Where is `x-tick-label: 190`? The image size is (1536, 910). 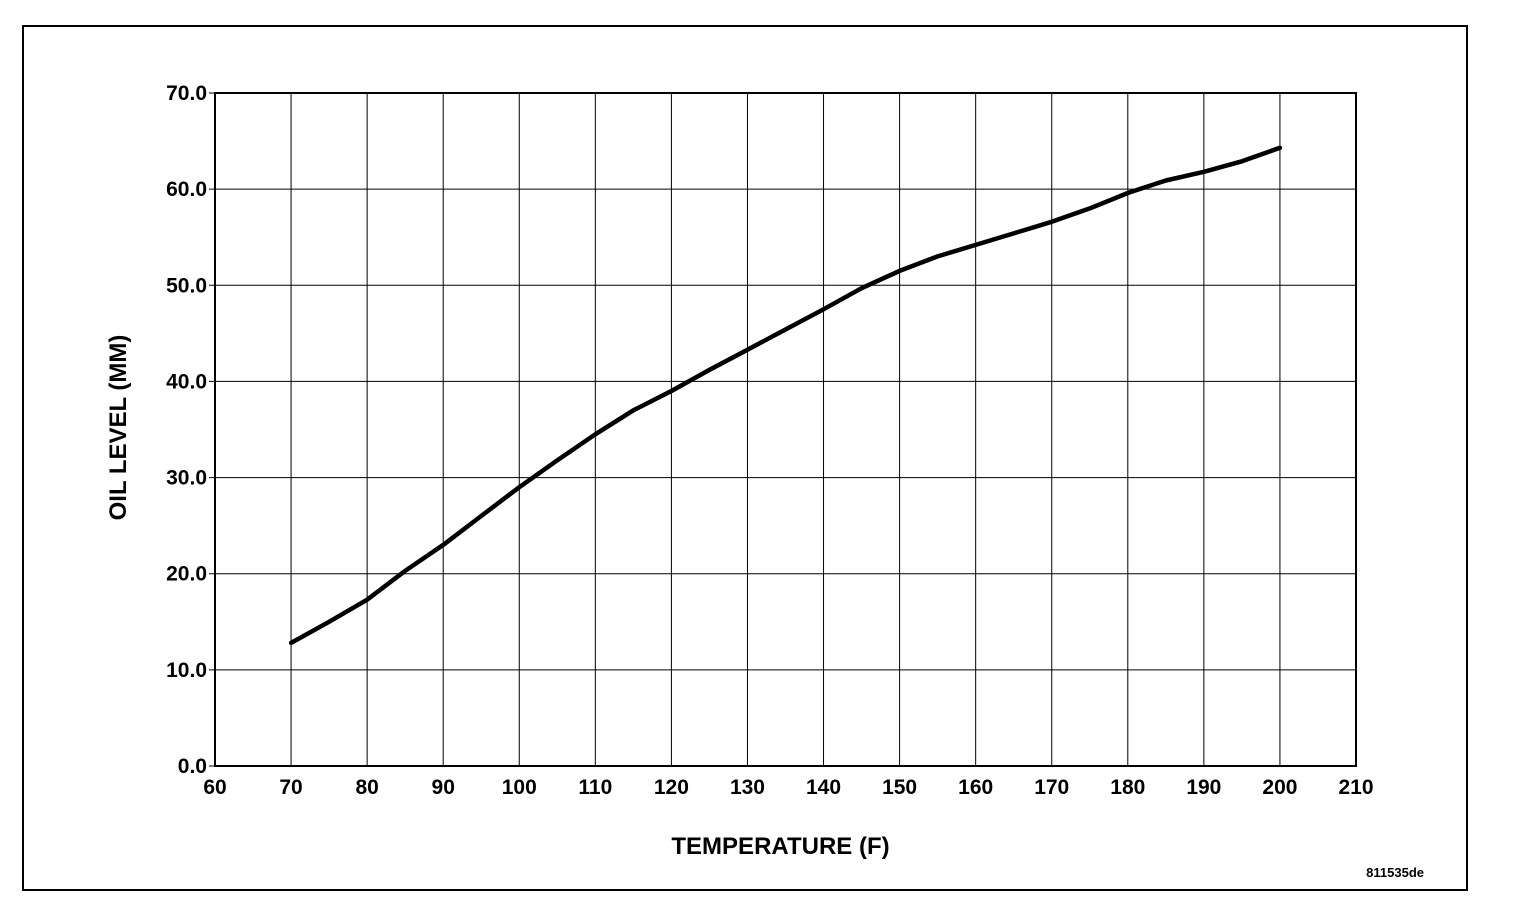
x-tick-label: 190 is located at coordinates (1203, 787).